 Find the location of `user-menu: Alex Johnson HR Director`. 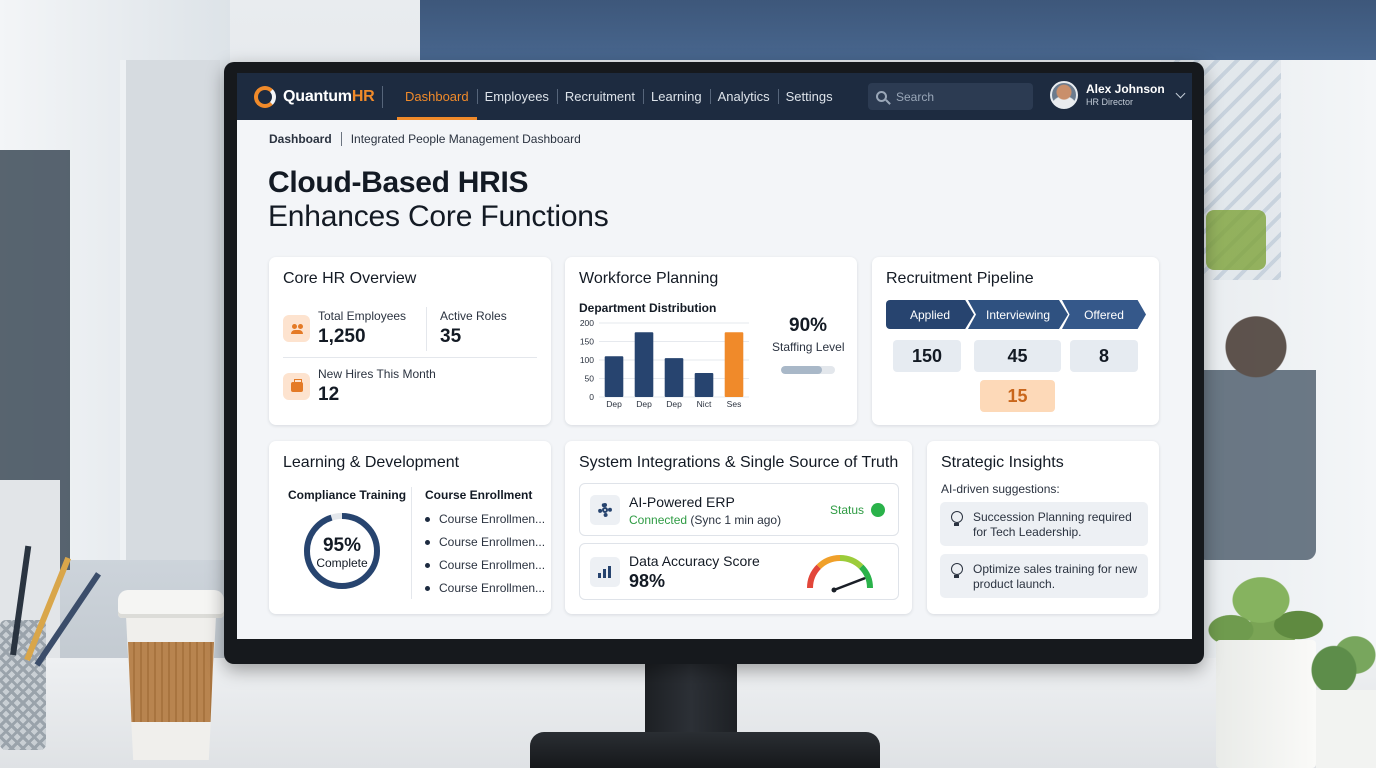

user-menu: Alex Johnson HR Director is located at coordinates (1118, 95).